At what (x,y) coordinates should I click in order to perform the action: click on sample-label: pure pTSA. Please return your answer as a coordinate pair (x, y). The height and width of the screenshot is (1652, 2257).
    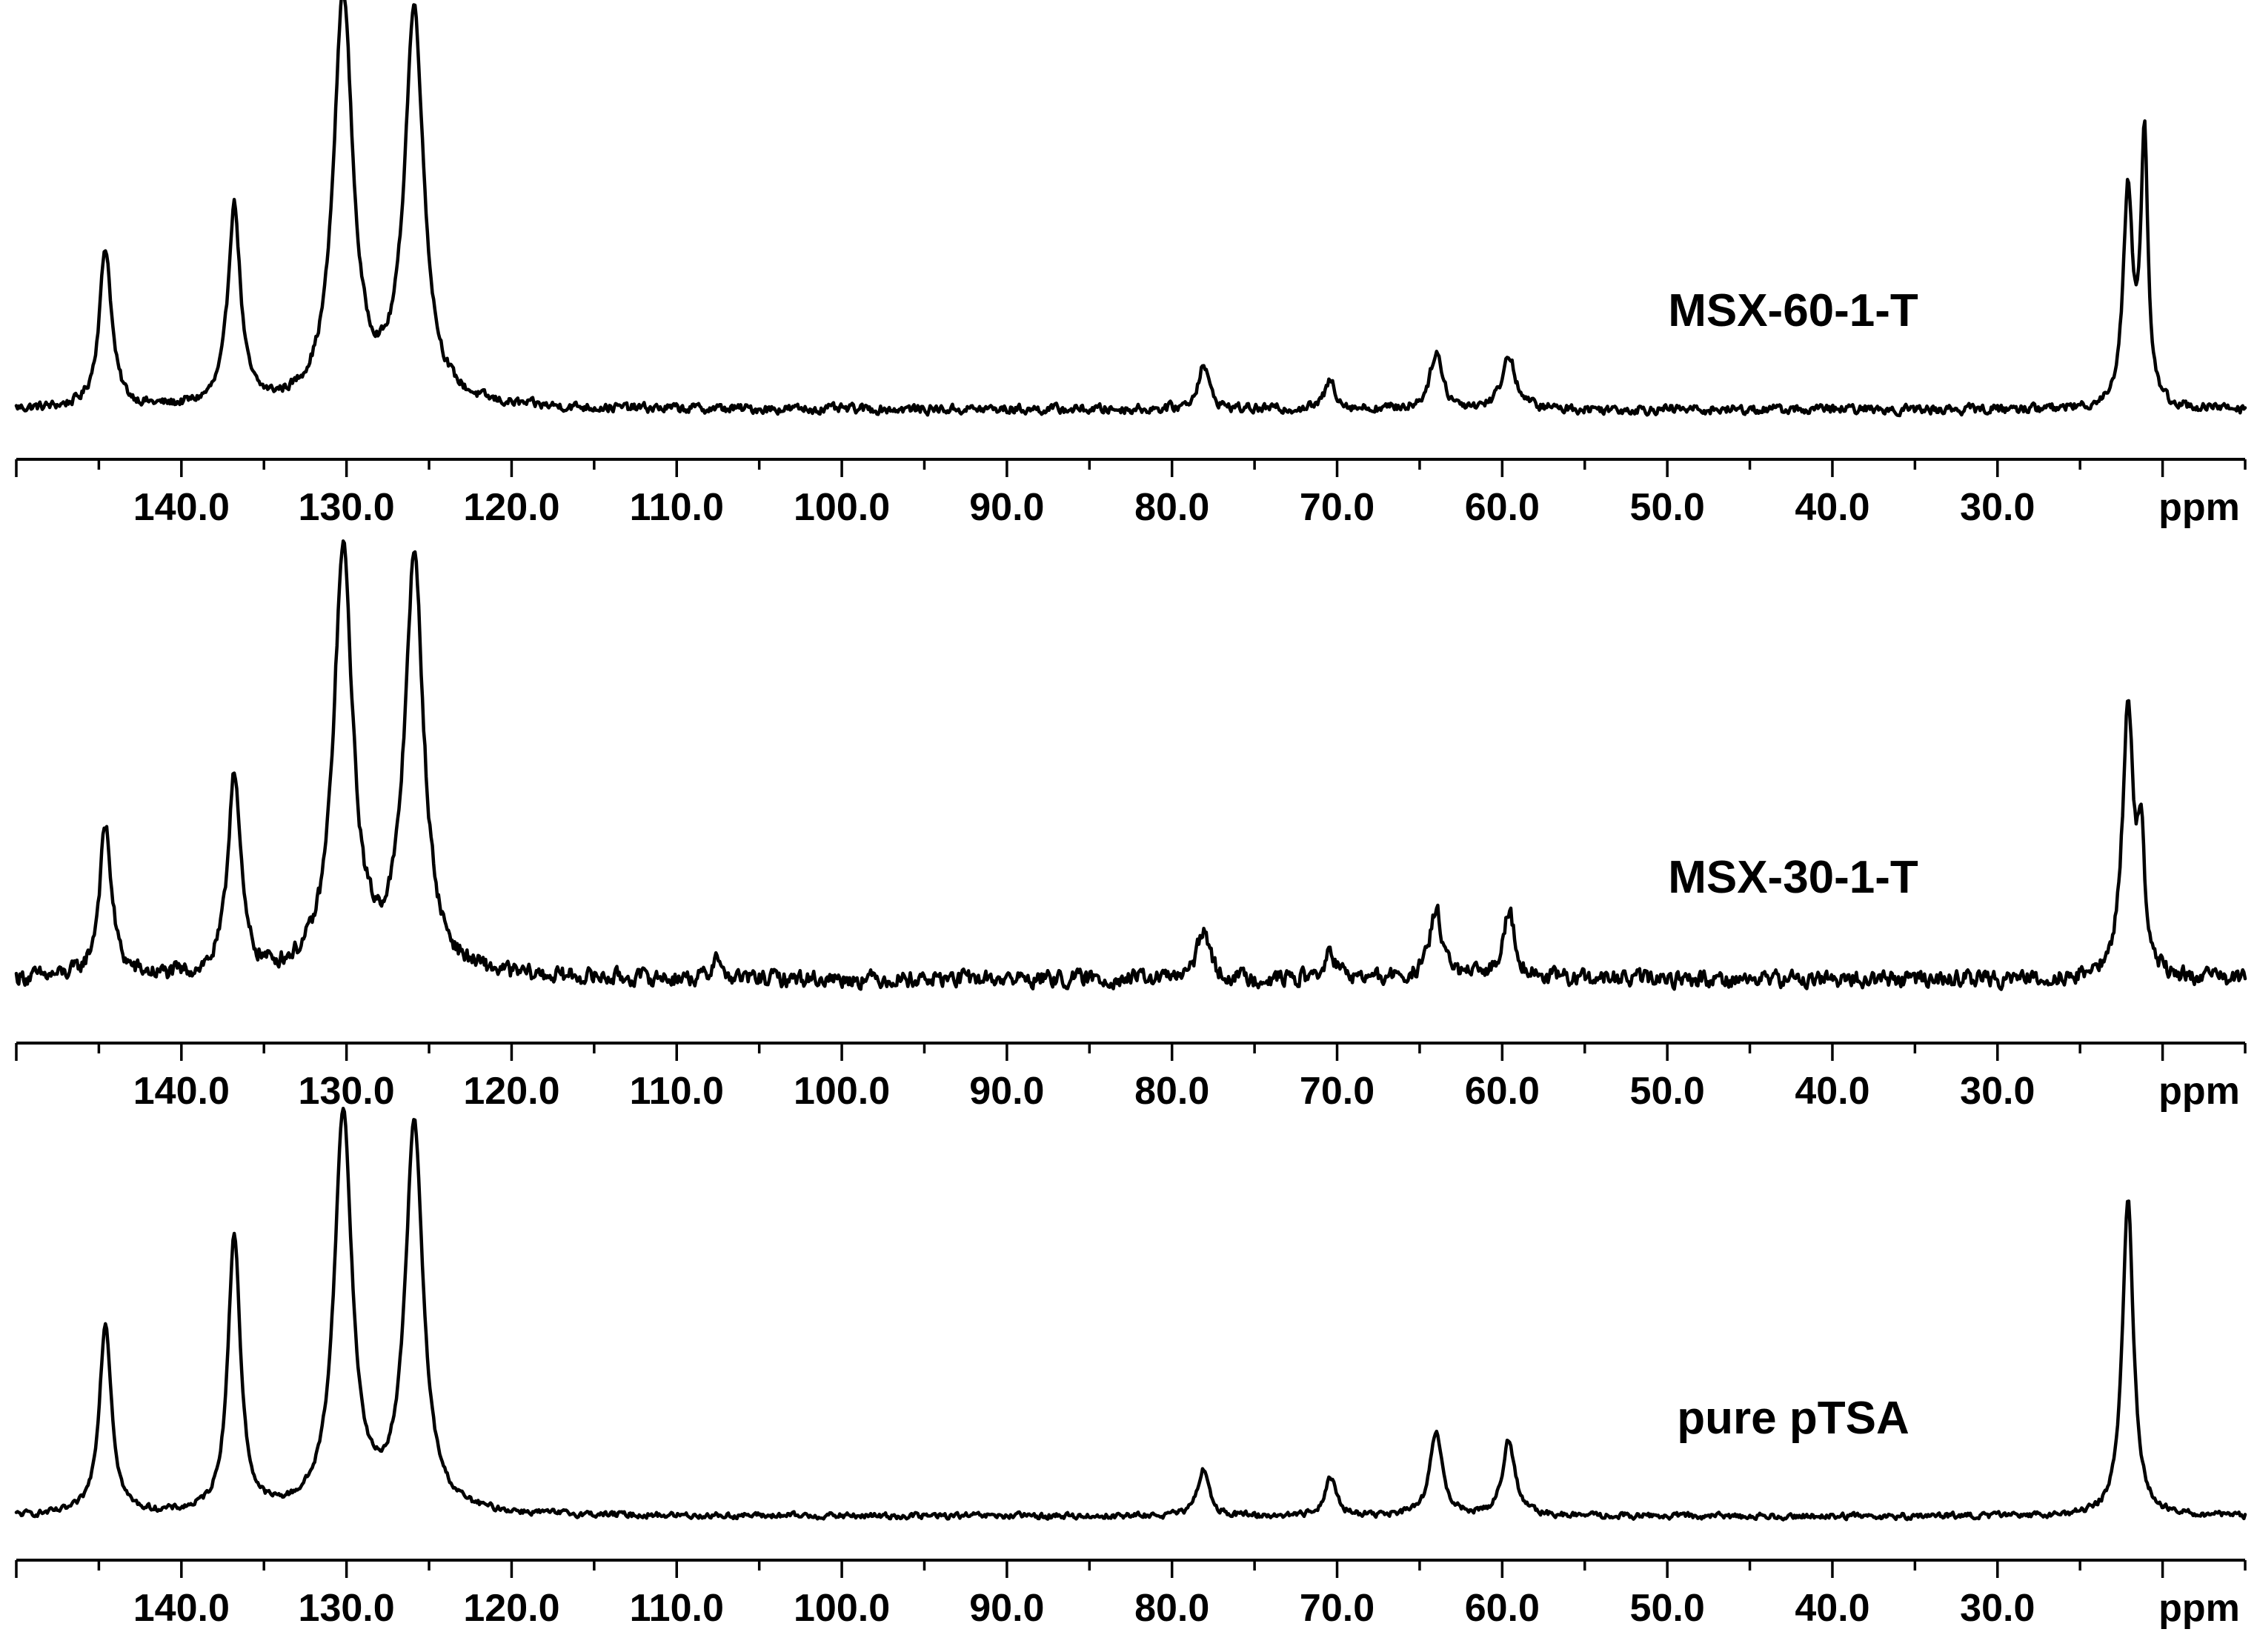
    Looking at the image, I should click on (1793, 1418).